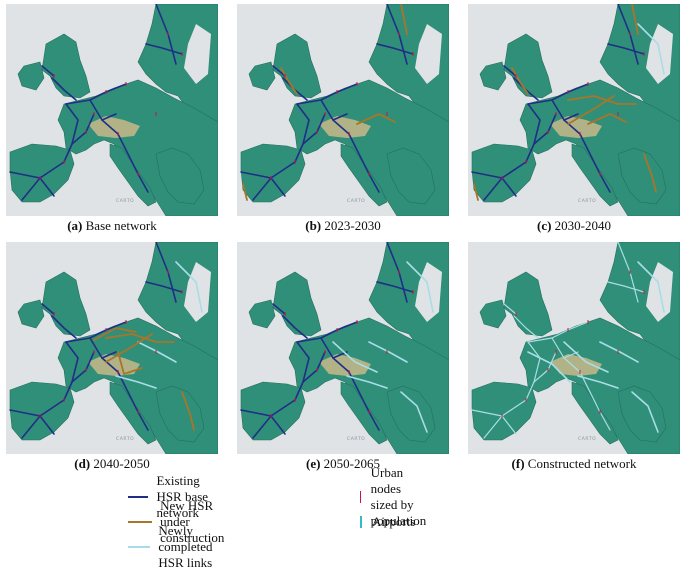  What do you see at coordinates (185, 546) in the screenshot?
I see `legend-completed-label: Newly completed HSR links` at bounding box center [185, 546].